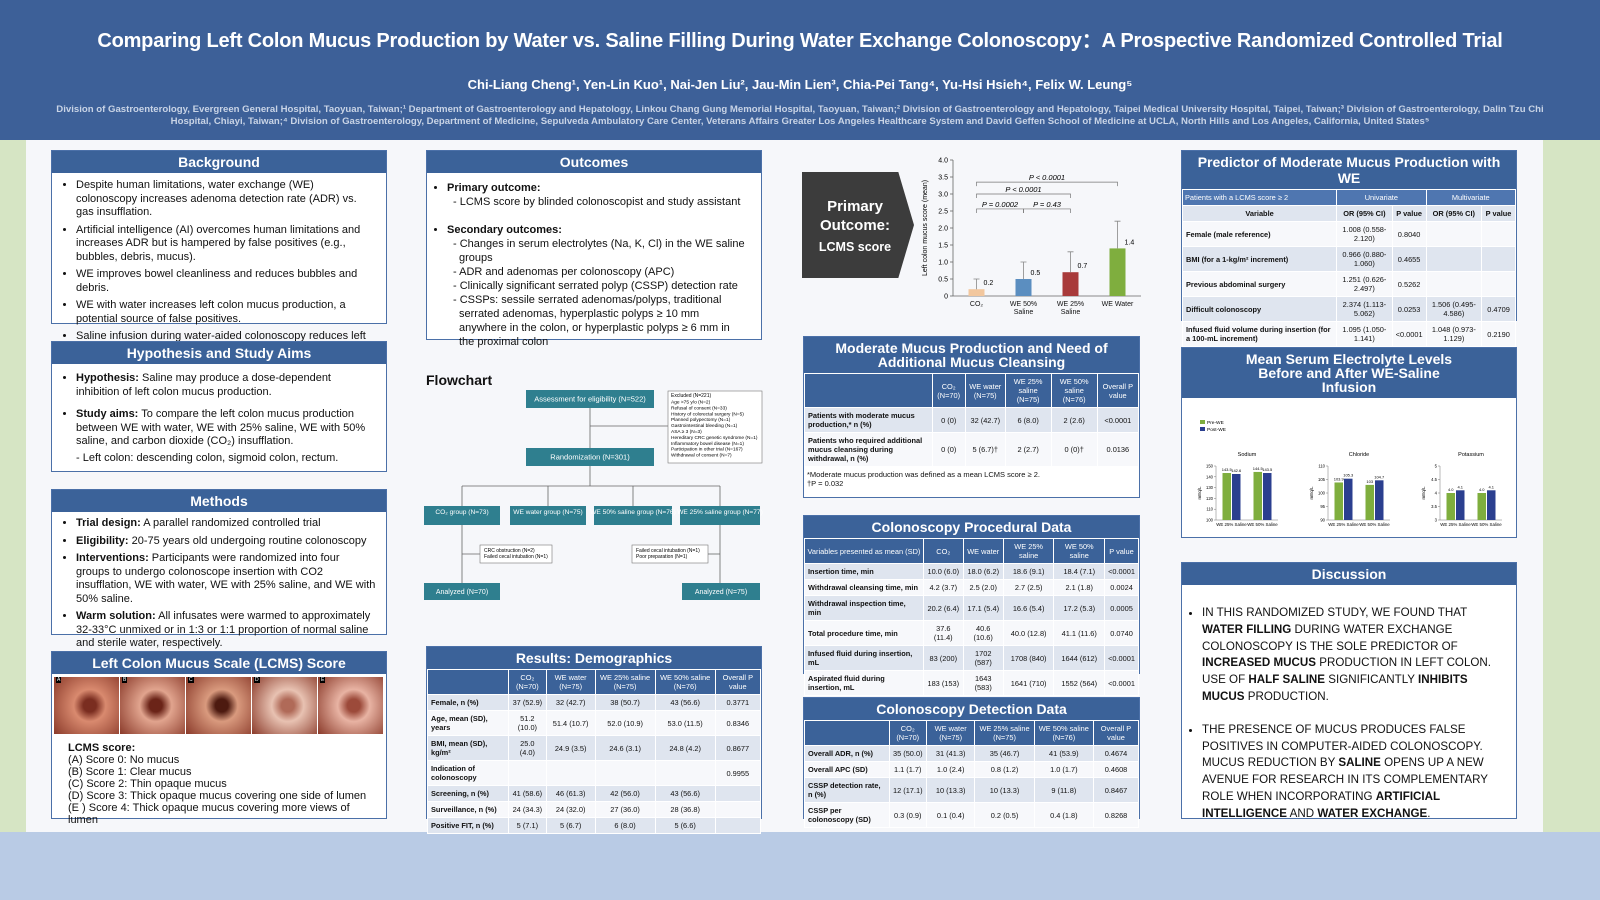  Describe the element at coordinates (707, 444) in the screenshot. I see `excluded-reason: Inflammatory bowel disease (N=1)` at that location.